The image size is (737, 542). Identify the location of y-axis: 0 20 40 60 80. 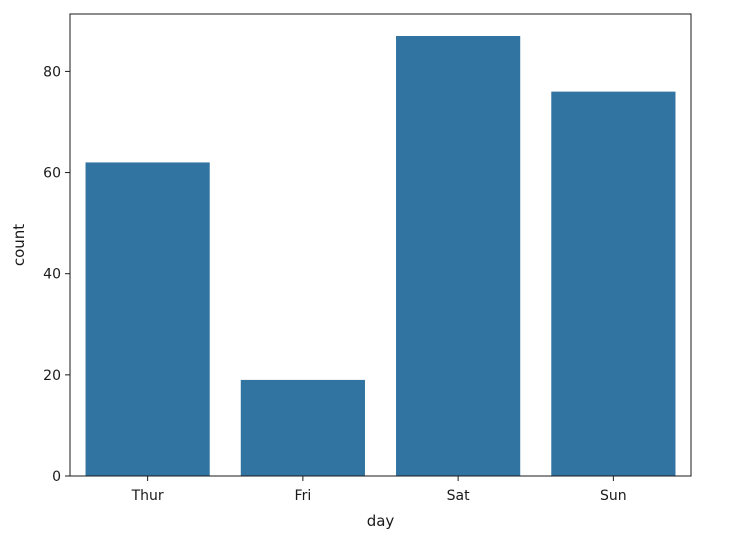
(56, 274).